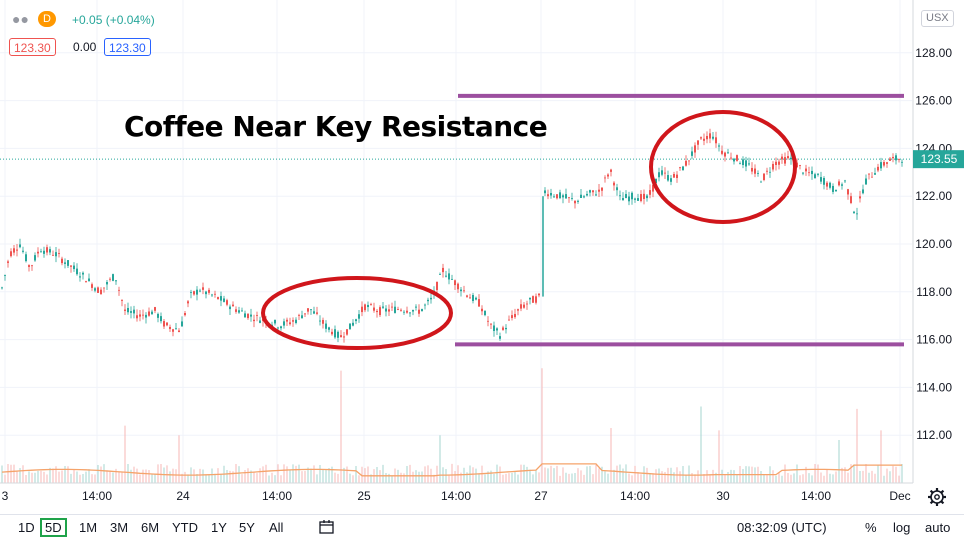 The width and height of the screenshot is (964, 540). I want to click on price-tick-label: 116.00, so click(934, 340).